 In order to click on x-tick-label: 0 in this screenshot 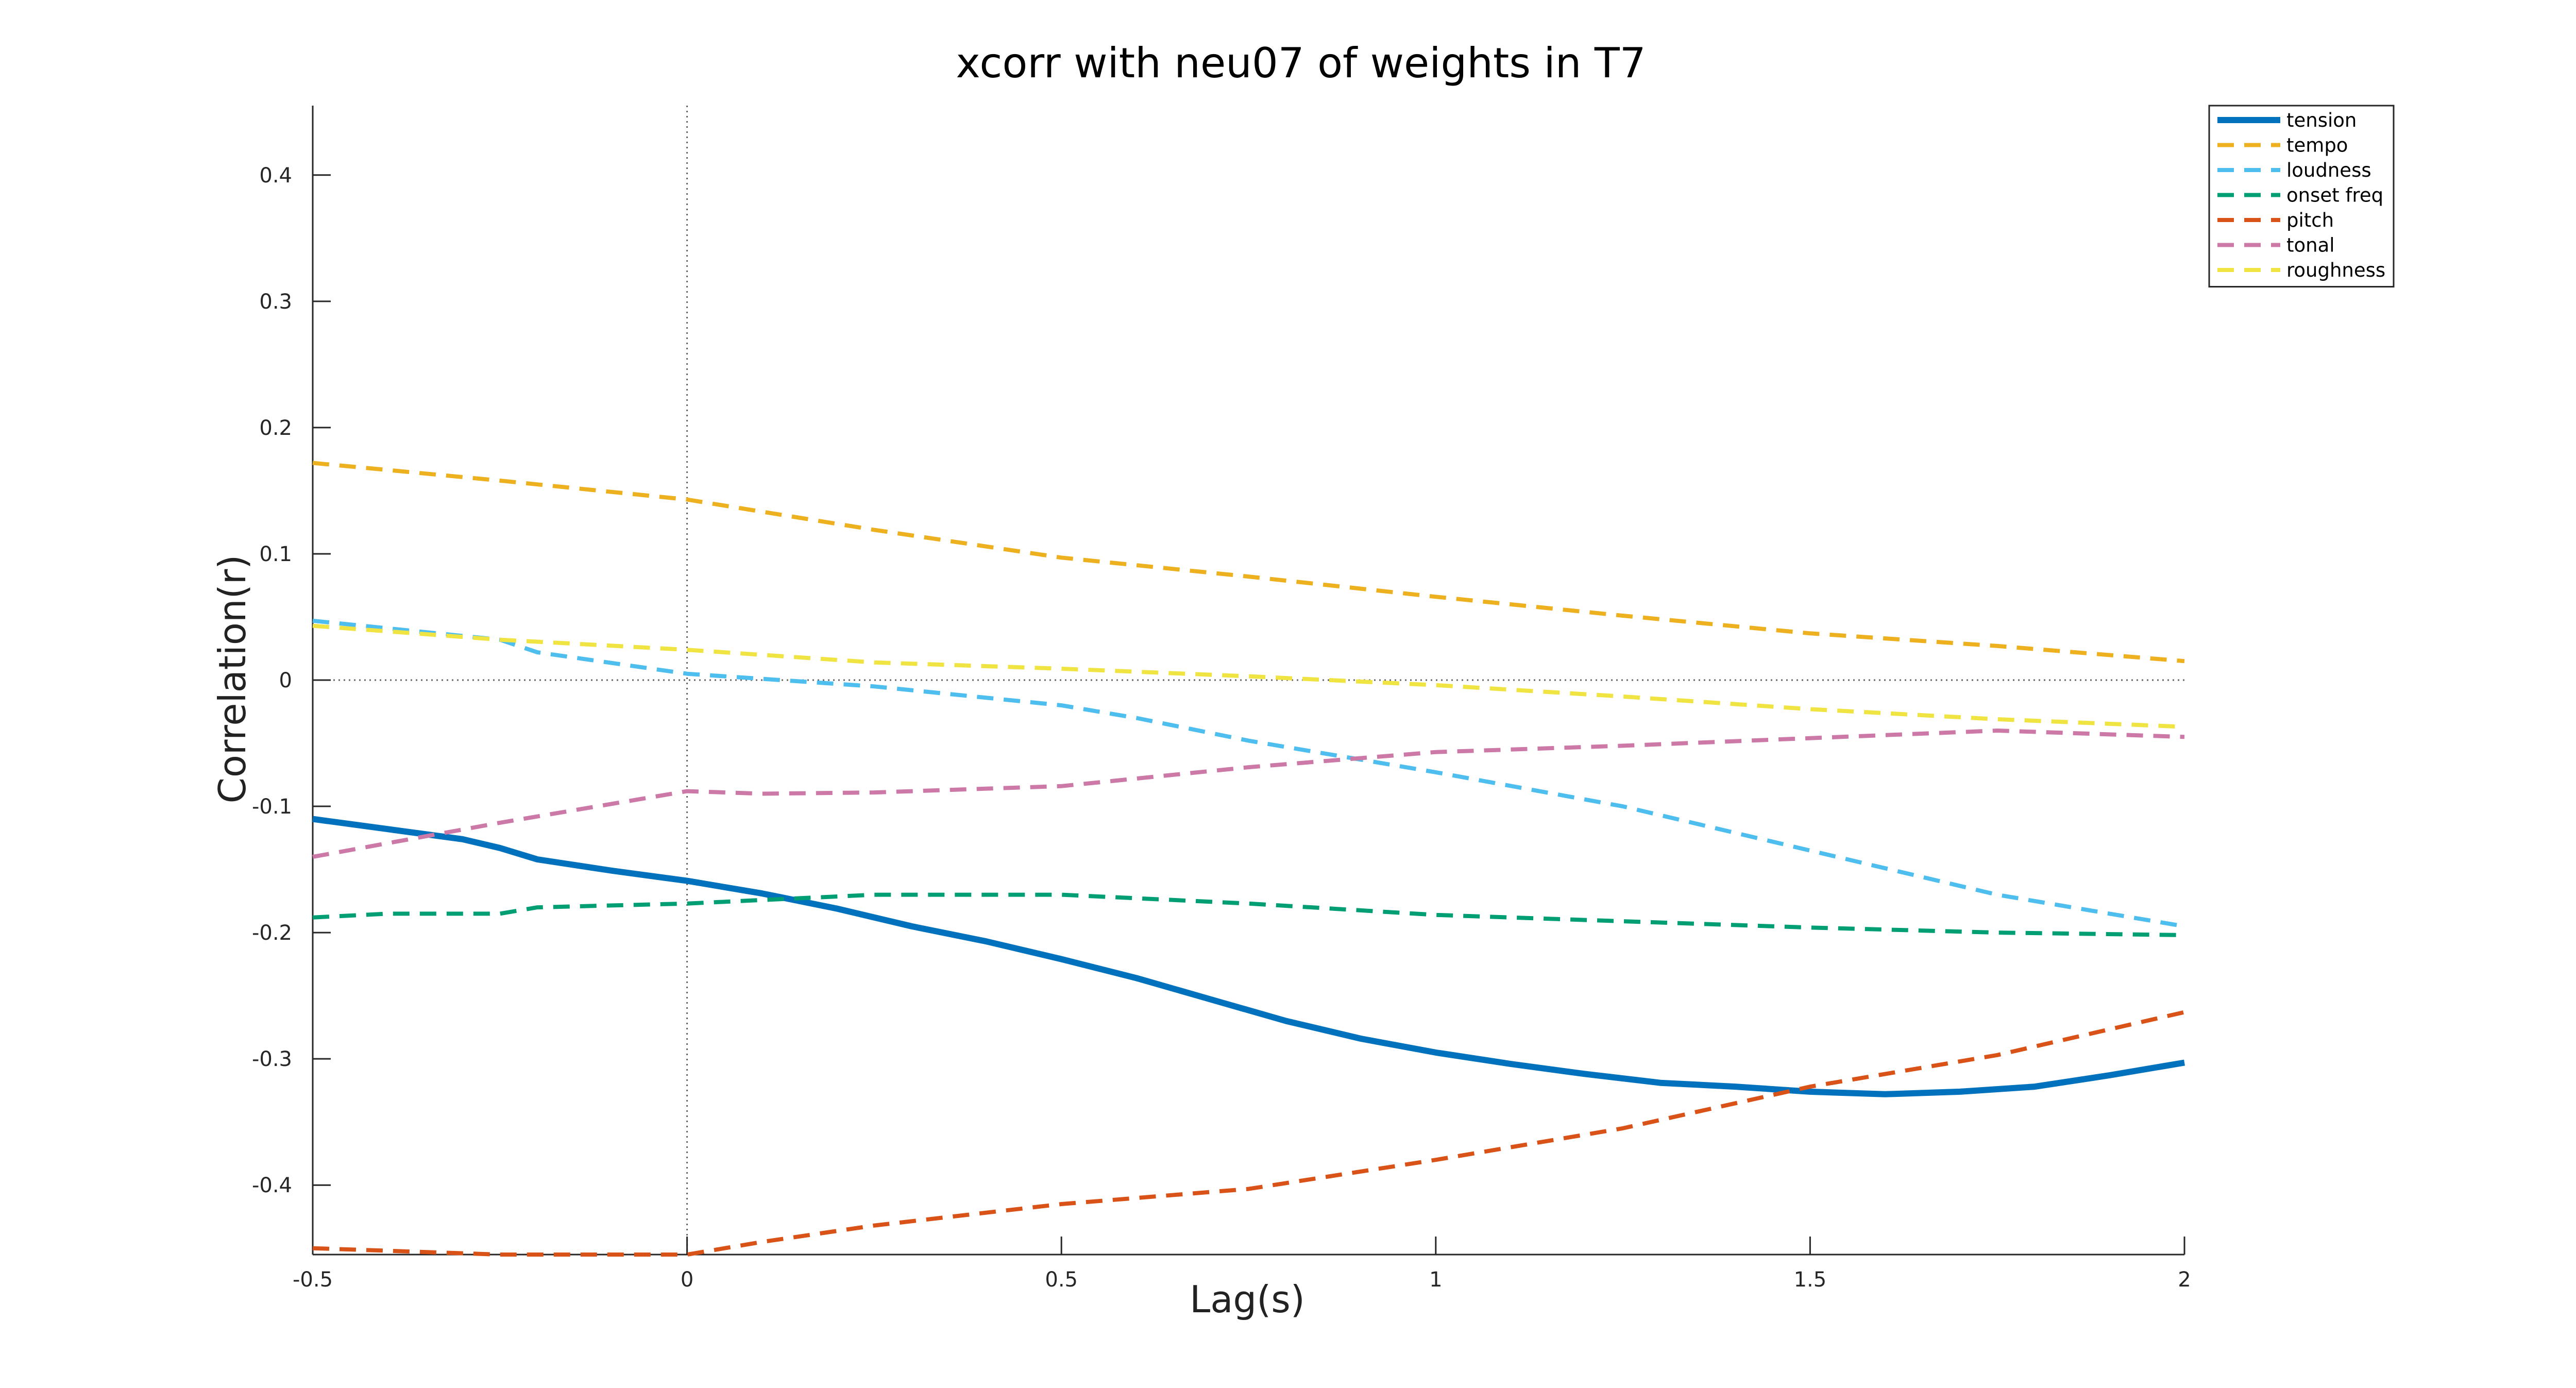, I will do `click(687, 1280)`.